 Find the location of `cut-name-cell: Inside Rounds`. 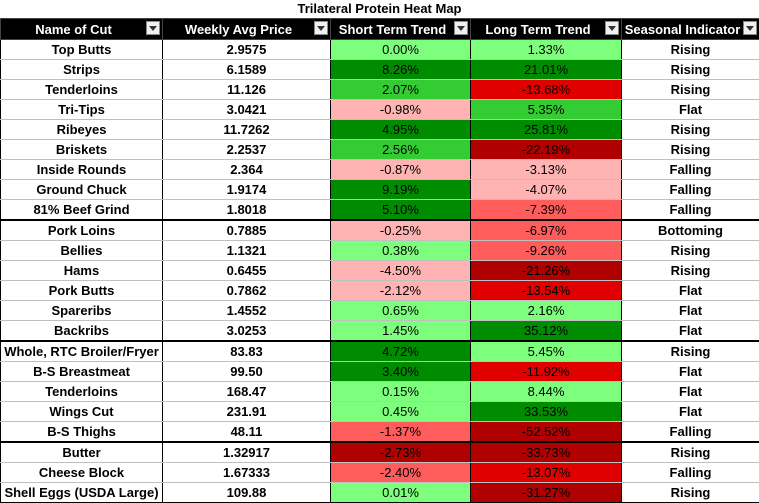

cut-name-cell: Inside Rounds is located at coordinates (81, 169).